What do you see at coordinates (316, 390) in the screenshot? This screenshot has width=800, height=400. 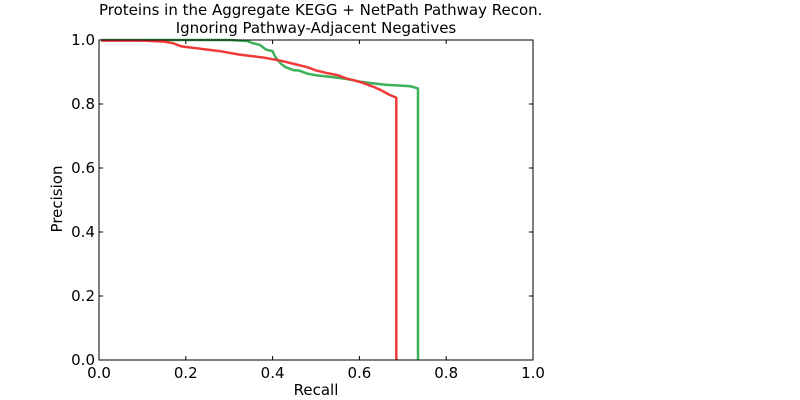 I see `x-axis-label: Recall` at bounding box center [316, 390].